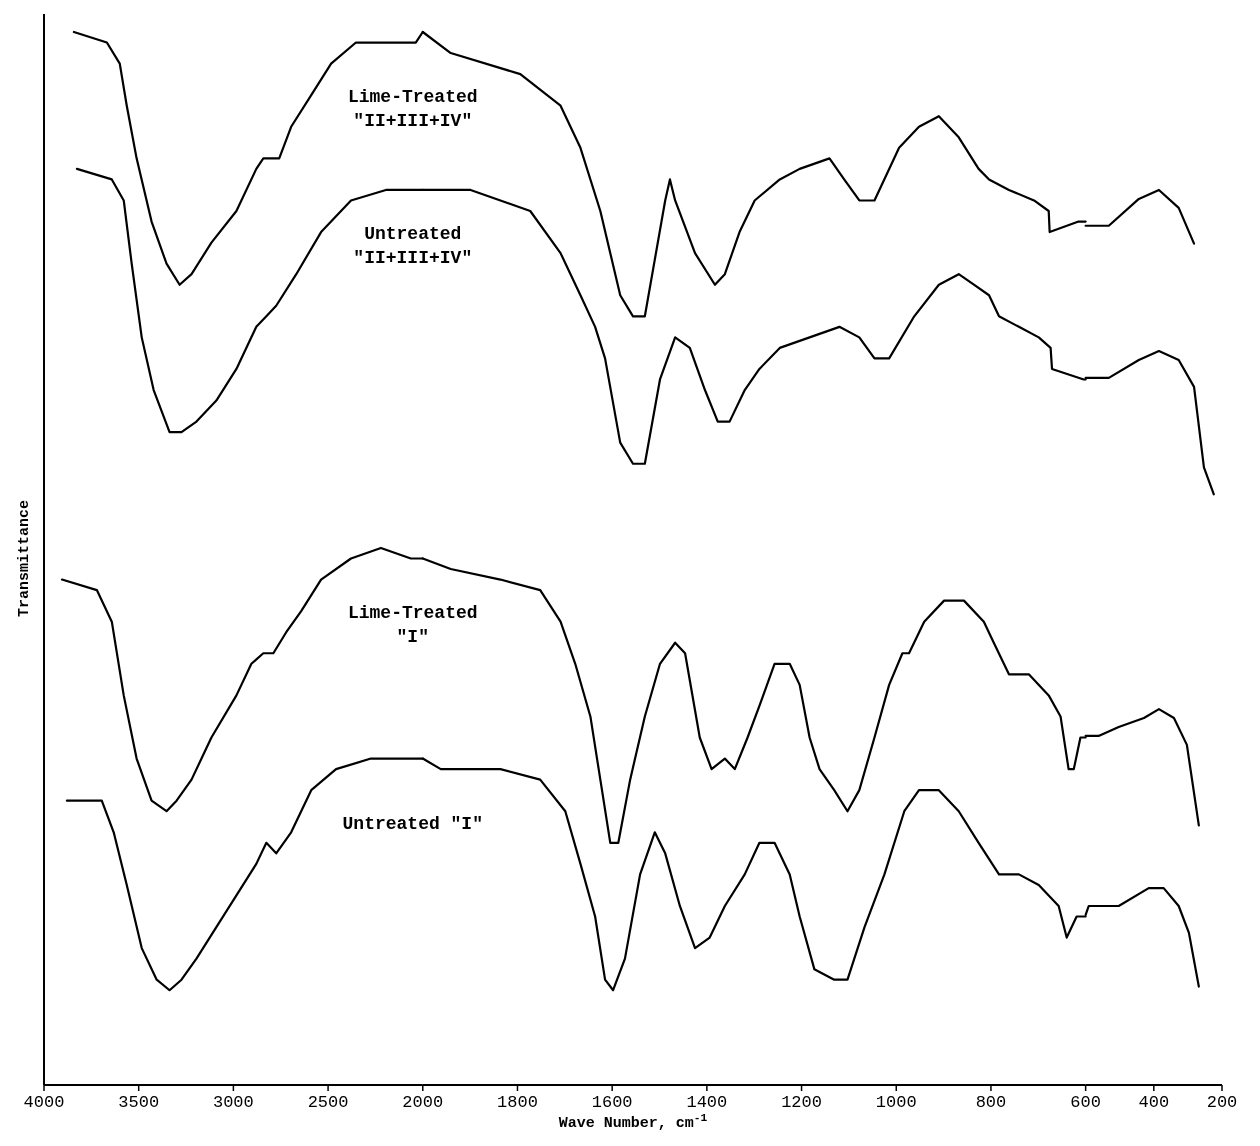 The image size is (1260, 1146). Describe the element at coordinates (612, 1102) in the screenshot. I see `x-tick-label: 1600` at that location.